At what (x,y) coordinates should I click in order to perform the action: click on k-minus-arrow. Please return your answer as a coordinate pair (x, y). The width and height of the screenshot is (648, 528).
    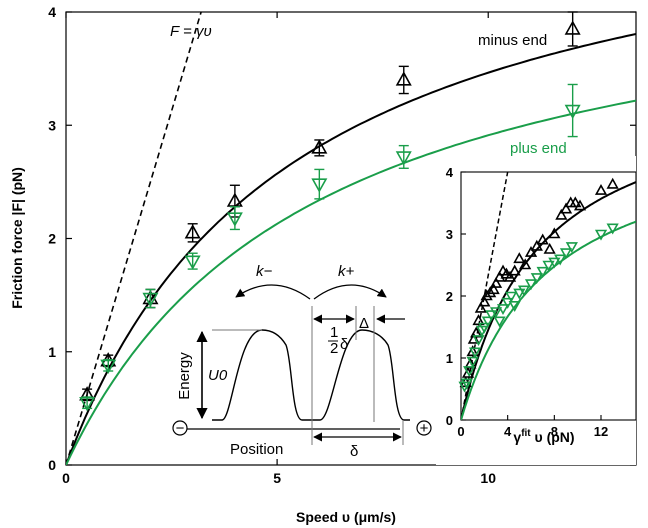
    Looking at the image, I should click on (273, 292).